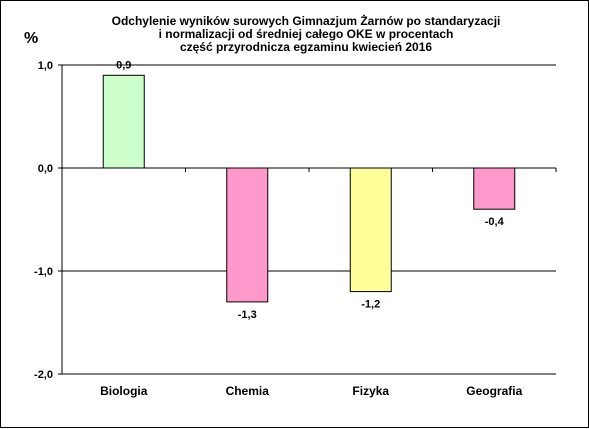  Describe the element at coordinates (45, 169) in the screenshot. I see `y-tick-label: 0,0` at that location.